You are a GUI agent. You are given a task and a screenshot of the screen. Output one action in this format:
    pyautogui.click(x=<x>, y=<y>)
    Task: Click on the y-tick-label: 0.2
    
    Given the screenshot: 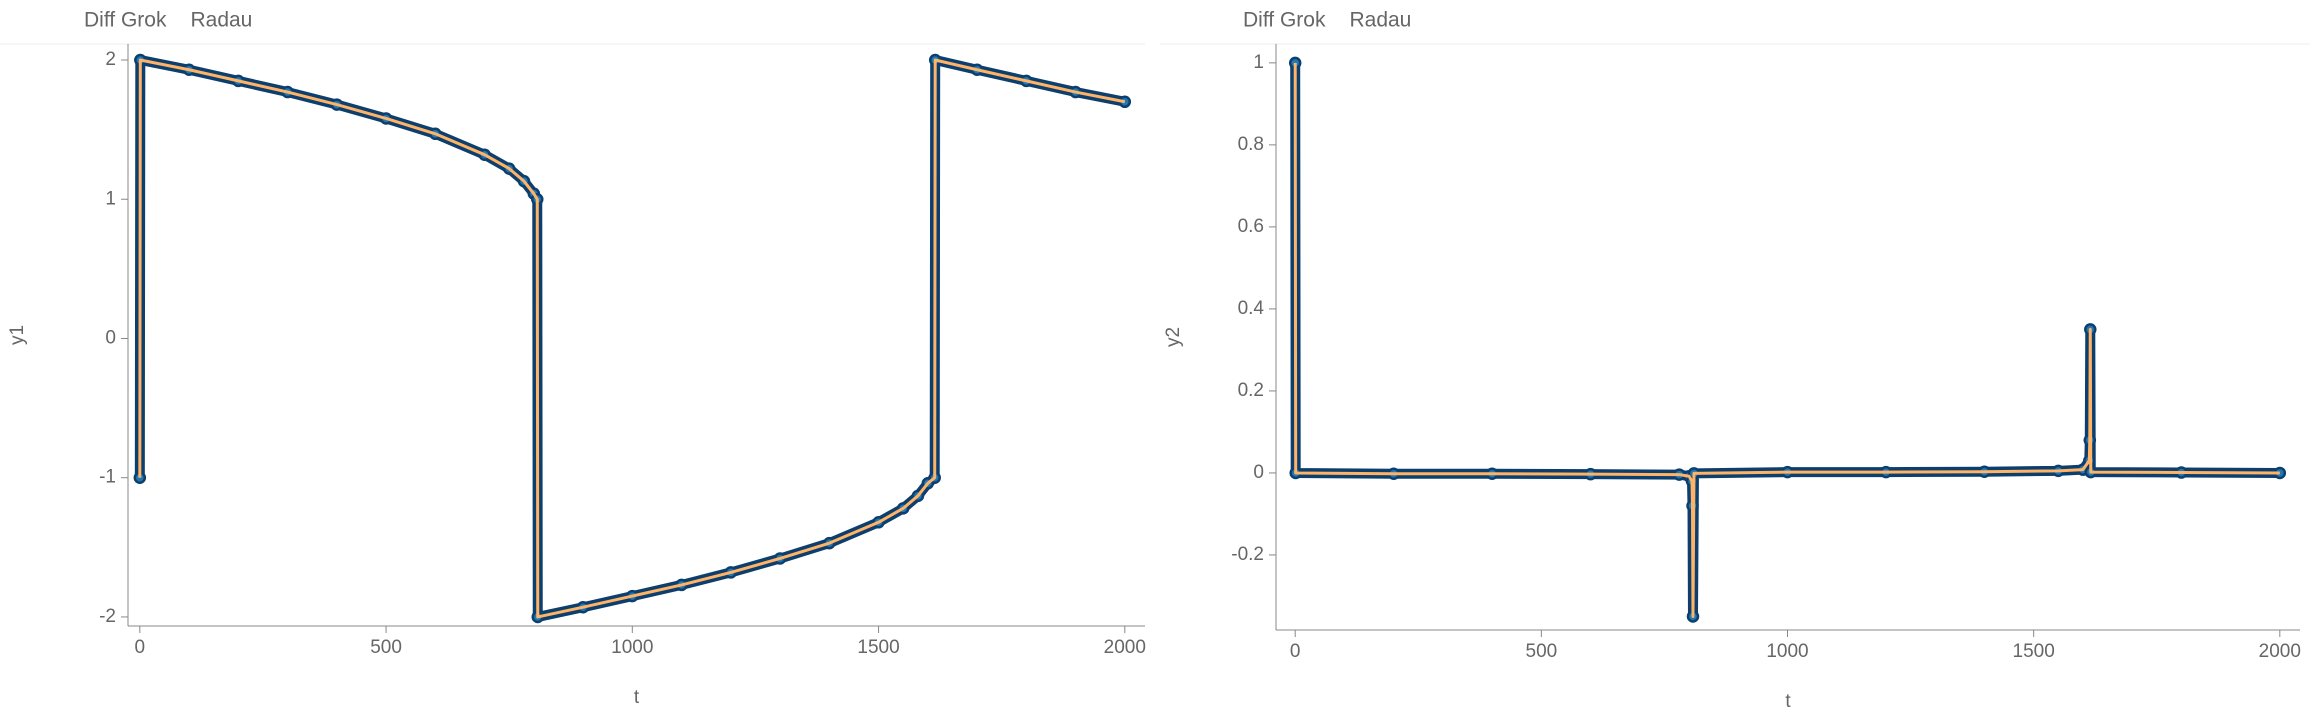 What is the action you would take?
    pyautogui.click(x=1251, y=390)
    